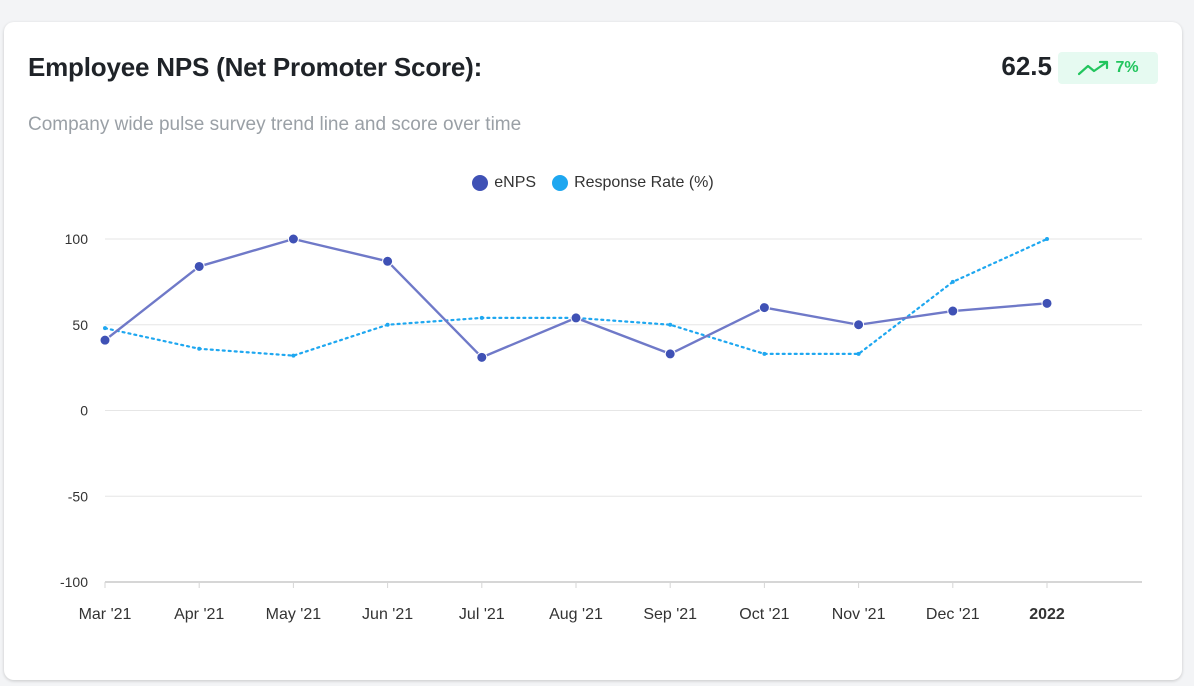  What do you see at coordinates (80, 325) in the screenshot?
I see `y-tick-label: 50` at bounding box center [80, 325].